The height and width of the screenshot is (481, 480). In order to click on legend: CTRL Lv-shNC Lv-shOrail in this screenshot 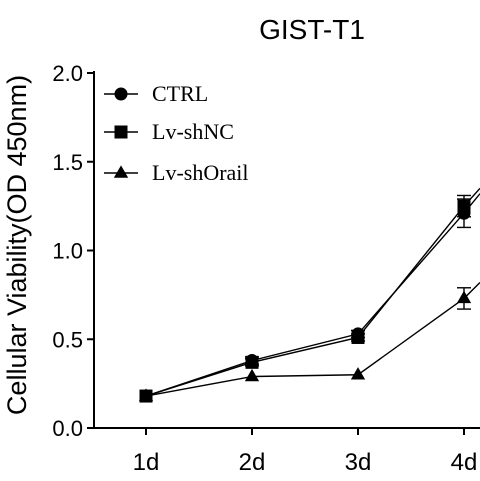, I will do `click(176, 133)`.